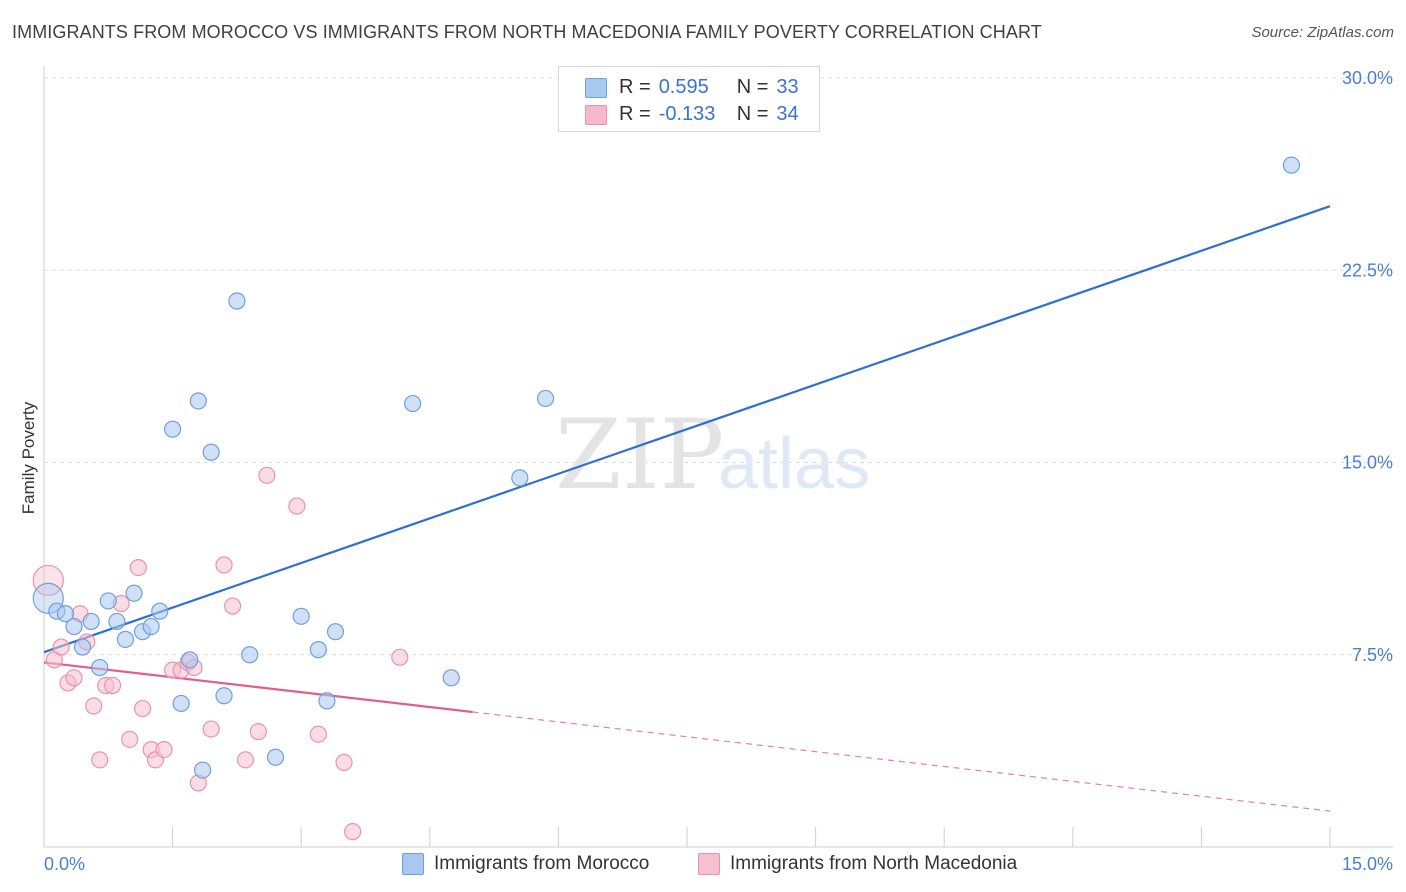 This screenshot has height=892, width=1406. Describe the element at coordinates (413, 864) in the screenshot. I see `series-swatch-morocco` at that location.